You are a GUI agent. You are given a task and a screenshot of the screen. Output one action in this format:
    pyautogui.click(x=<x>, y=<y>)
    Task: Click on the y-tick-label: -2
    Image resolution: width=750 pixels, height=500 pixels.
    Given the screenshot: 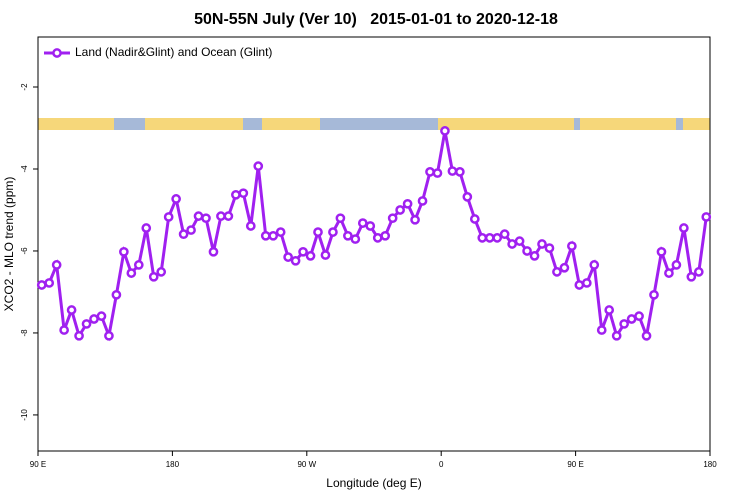 What is the action you would take?
    pyautogui.click(x=24, y=87)
    